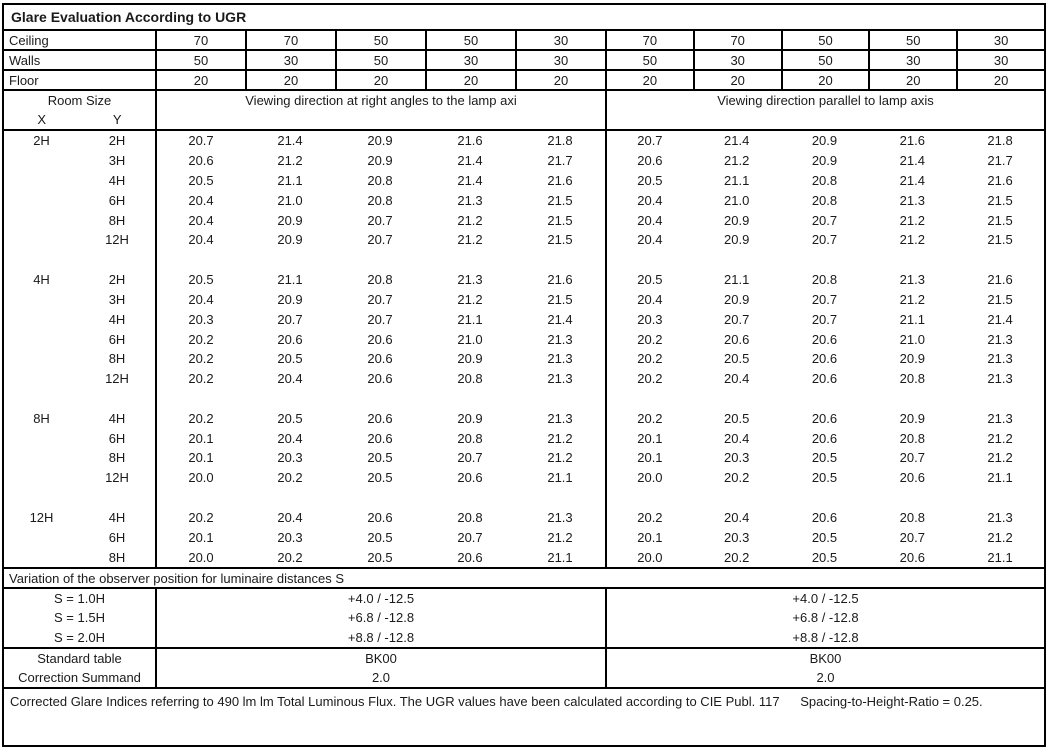 The image size is (1050, 750). What do you see at coordinates (824, 658) in the screenshot?
I see `summary-value-right: BK00` at bounding box center [824, 658].